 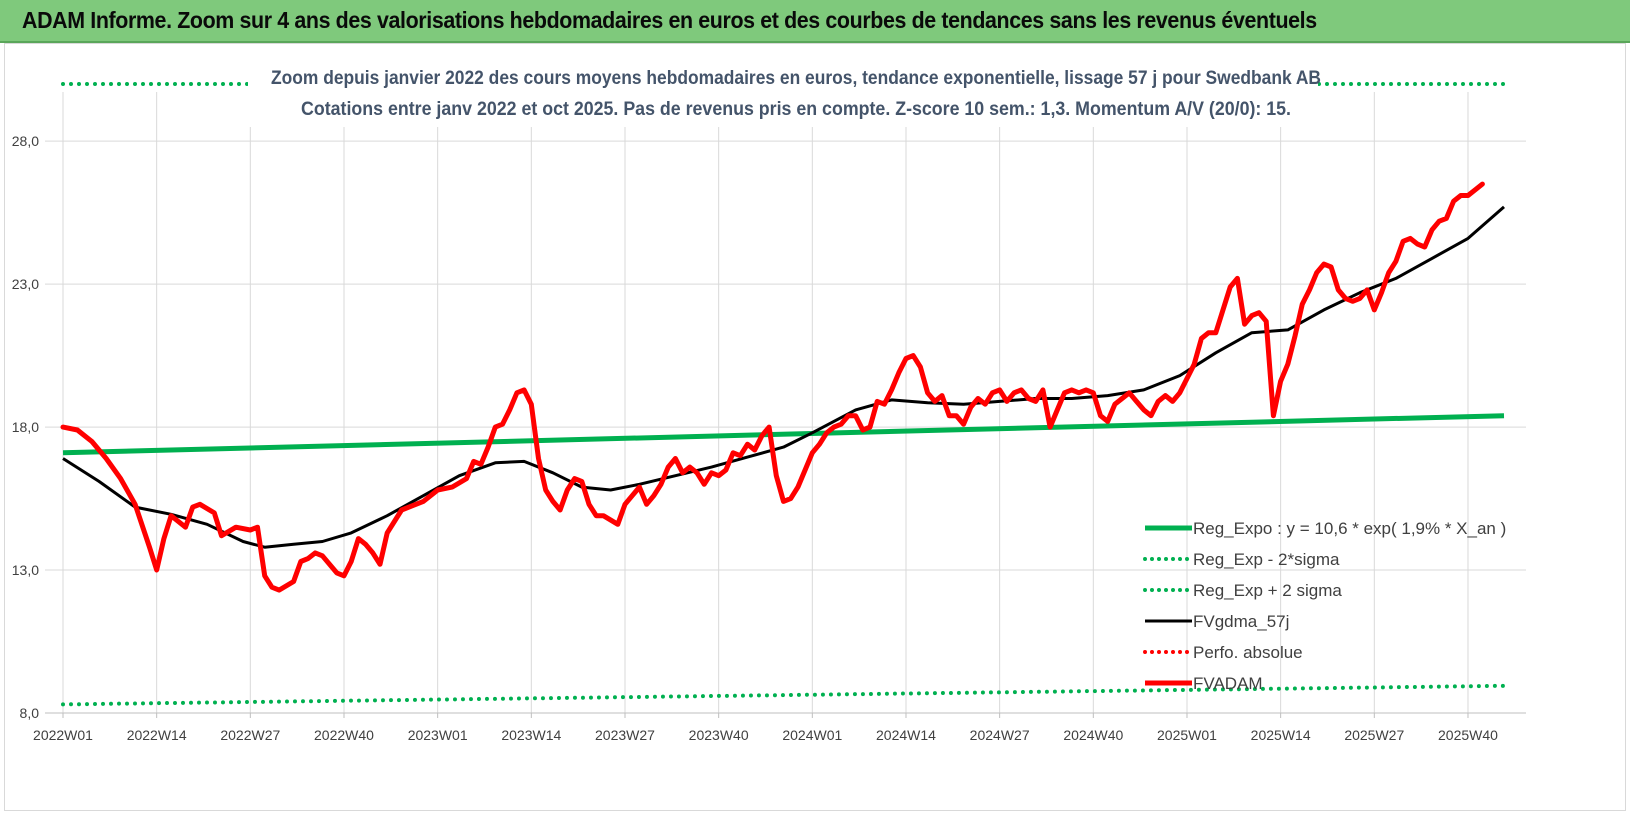 What do you see at coordinates (25, 284) in the screenshot?
I see `y-tick-label: 23,0` at bounding box center [25, 284].